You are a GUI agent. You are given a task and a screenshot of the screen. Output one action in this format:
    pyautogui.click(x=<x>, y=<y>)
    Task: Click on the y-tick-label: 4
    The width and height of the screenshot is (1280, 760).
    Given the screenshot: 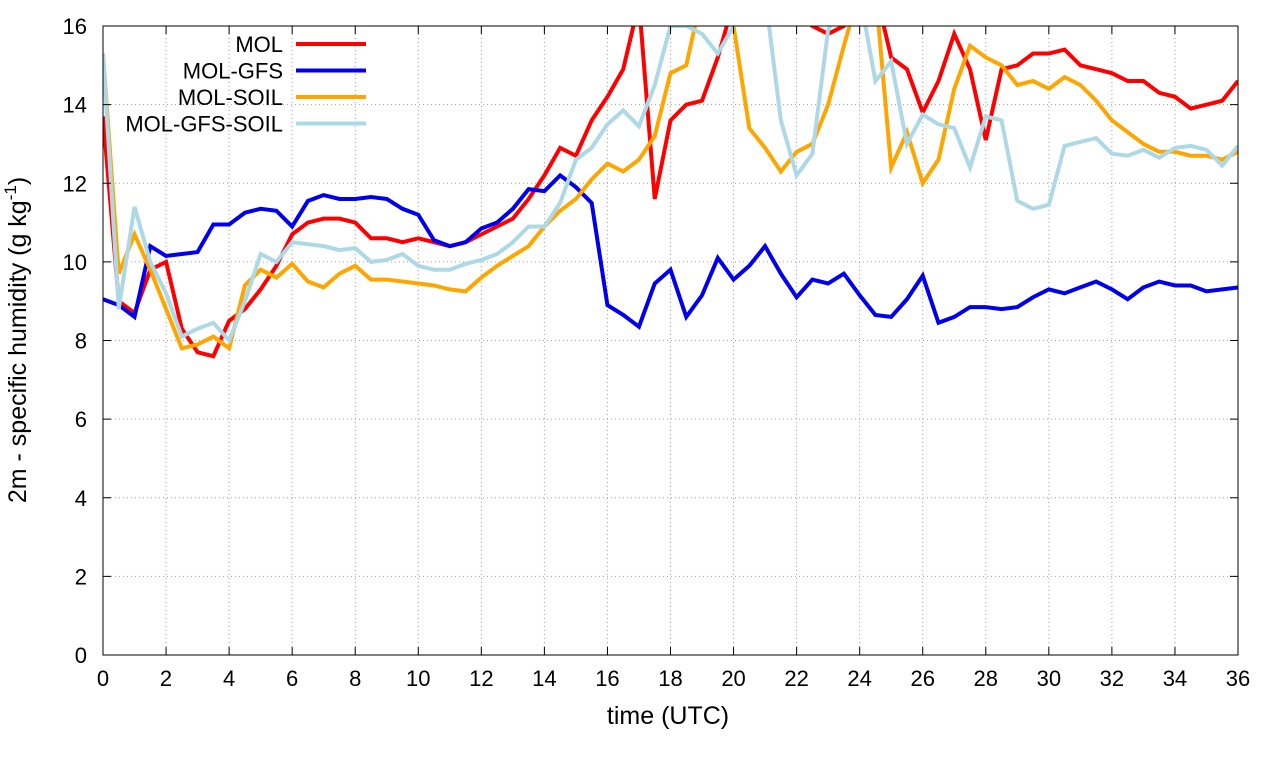 What is the action you would take?
    pyautogui.click(x=81, y=498)
    